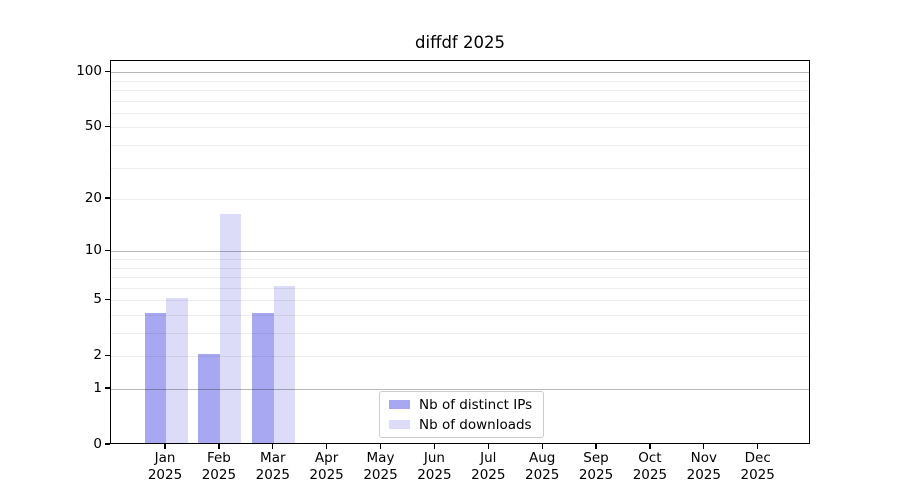 This screenshot has width=900, height=500. I want to click on x-tick-label: Aug 2025, so click(542, 467).